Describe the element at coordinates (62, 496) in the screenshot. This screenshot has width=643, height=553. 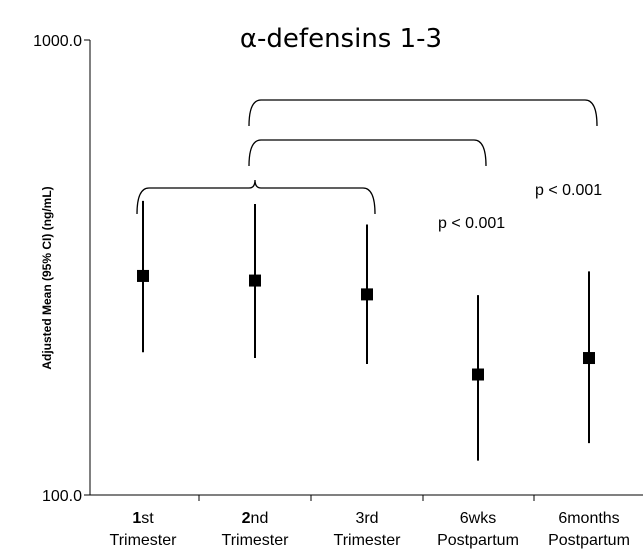
I see `y-tick-label: 100.0` at that location.